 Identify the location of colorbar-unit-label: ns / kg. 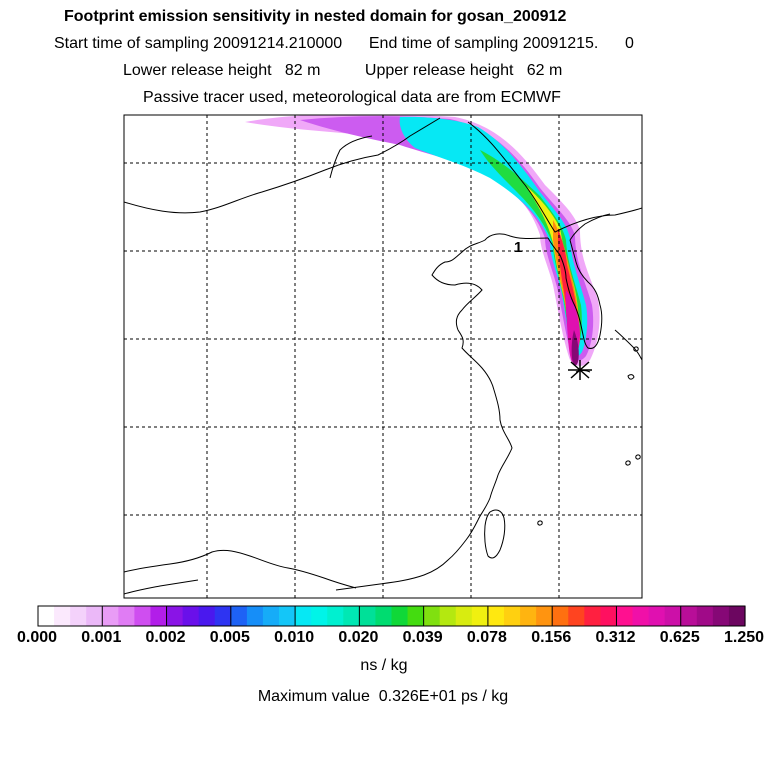
(384, 665).